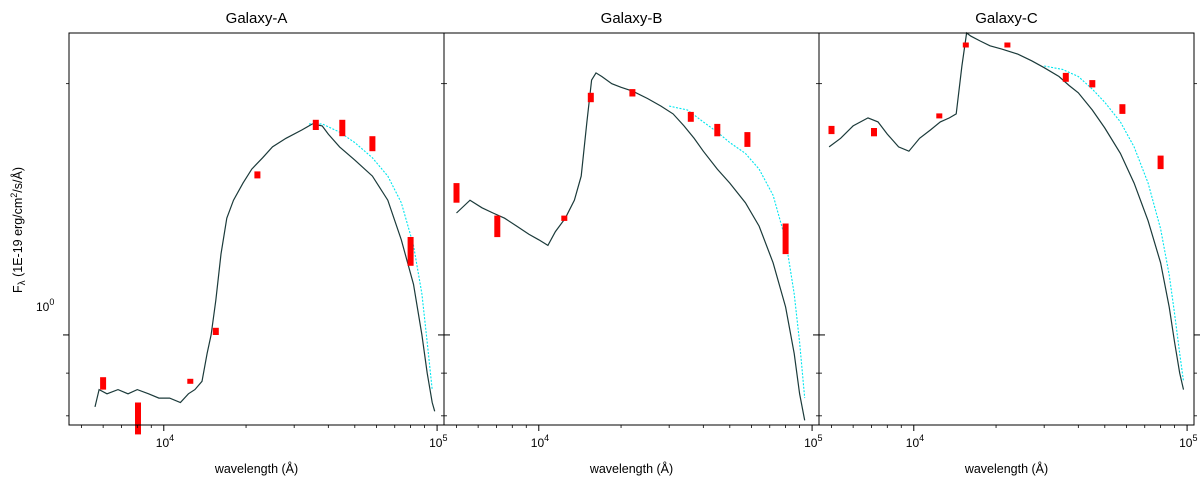 This screenshot has height=482, width=1200. What do you see at coordinates (18, 239) in the screenshot?
I see `y-label-units: (1E-19 erg/cm` at bounding box center [18, 239].